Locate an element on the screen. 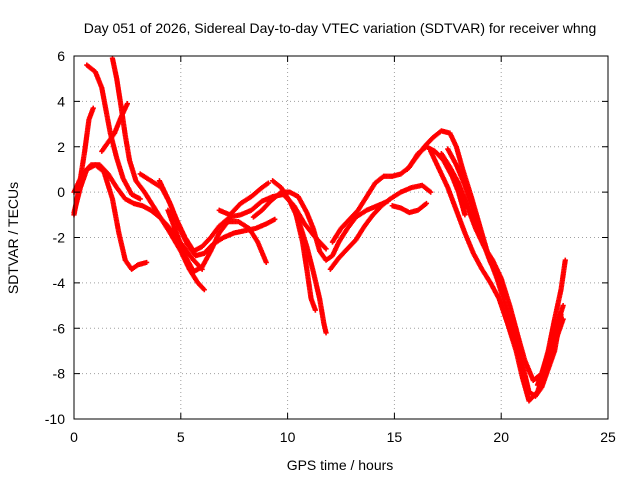 The height and width of the screenshot is (480, 640). y-tick-label: 2 is located at coordinates (61, 147).